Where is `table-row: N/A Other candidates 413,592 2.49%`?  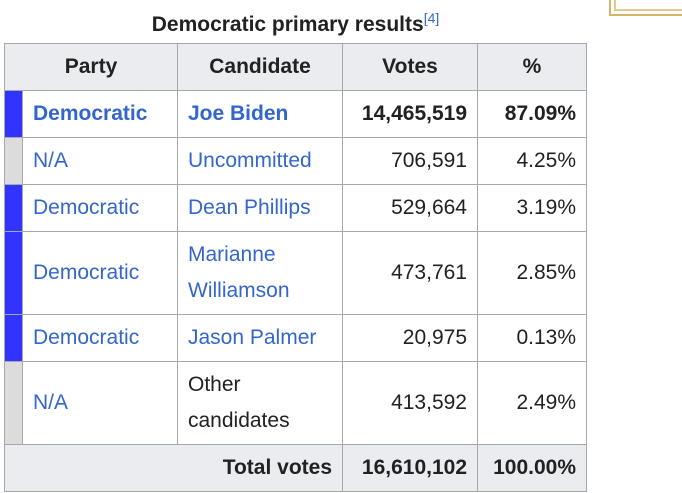
table-row: N/A Other candidates 413,592 2.49% is located at coordinates (295, 403).